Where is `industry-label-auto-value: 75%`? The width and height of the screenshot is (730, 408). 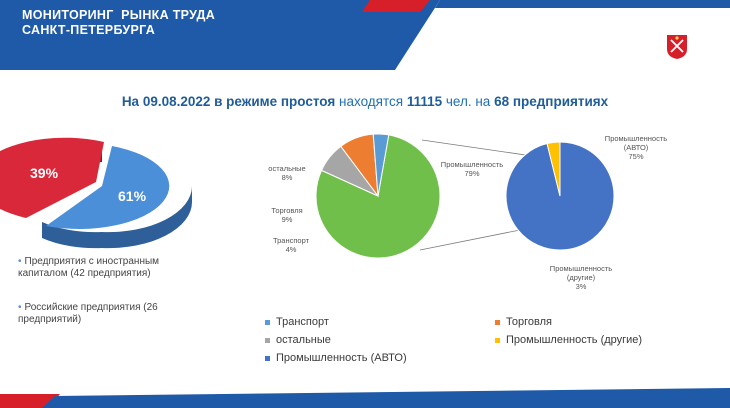
industry-label-auto-value: 75% is located at coordinates (636, 156).